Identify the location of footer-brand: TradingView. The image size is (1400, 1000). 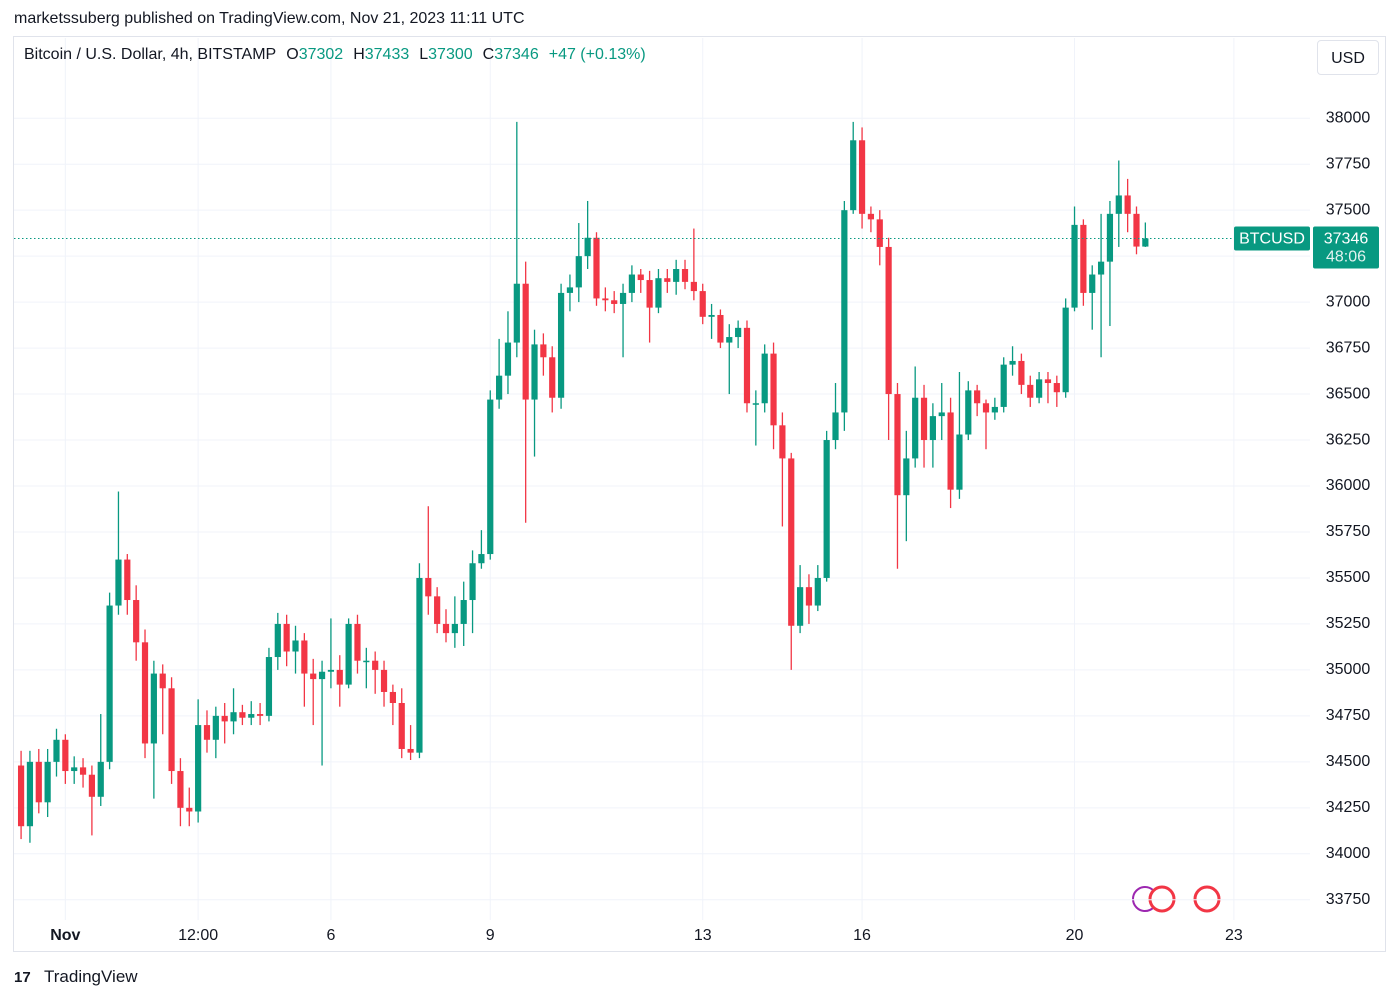
(91, 976).